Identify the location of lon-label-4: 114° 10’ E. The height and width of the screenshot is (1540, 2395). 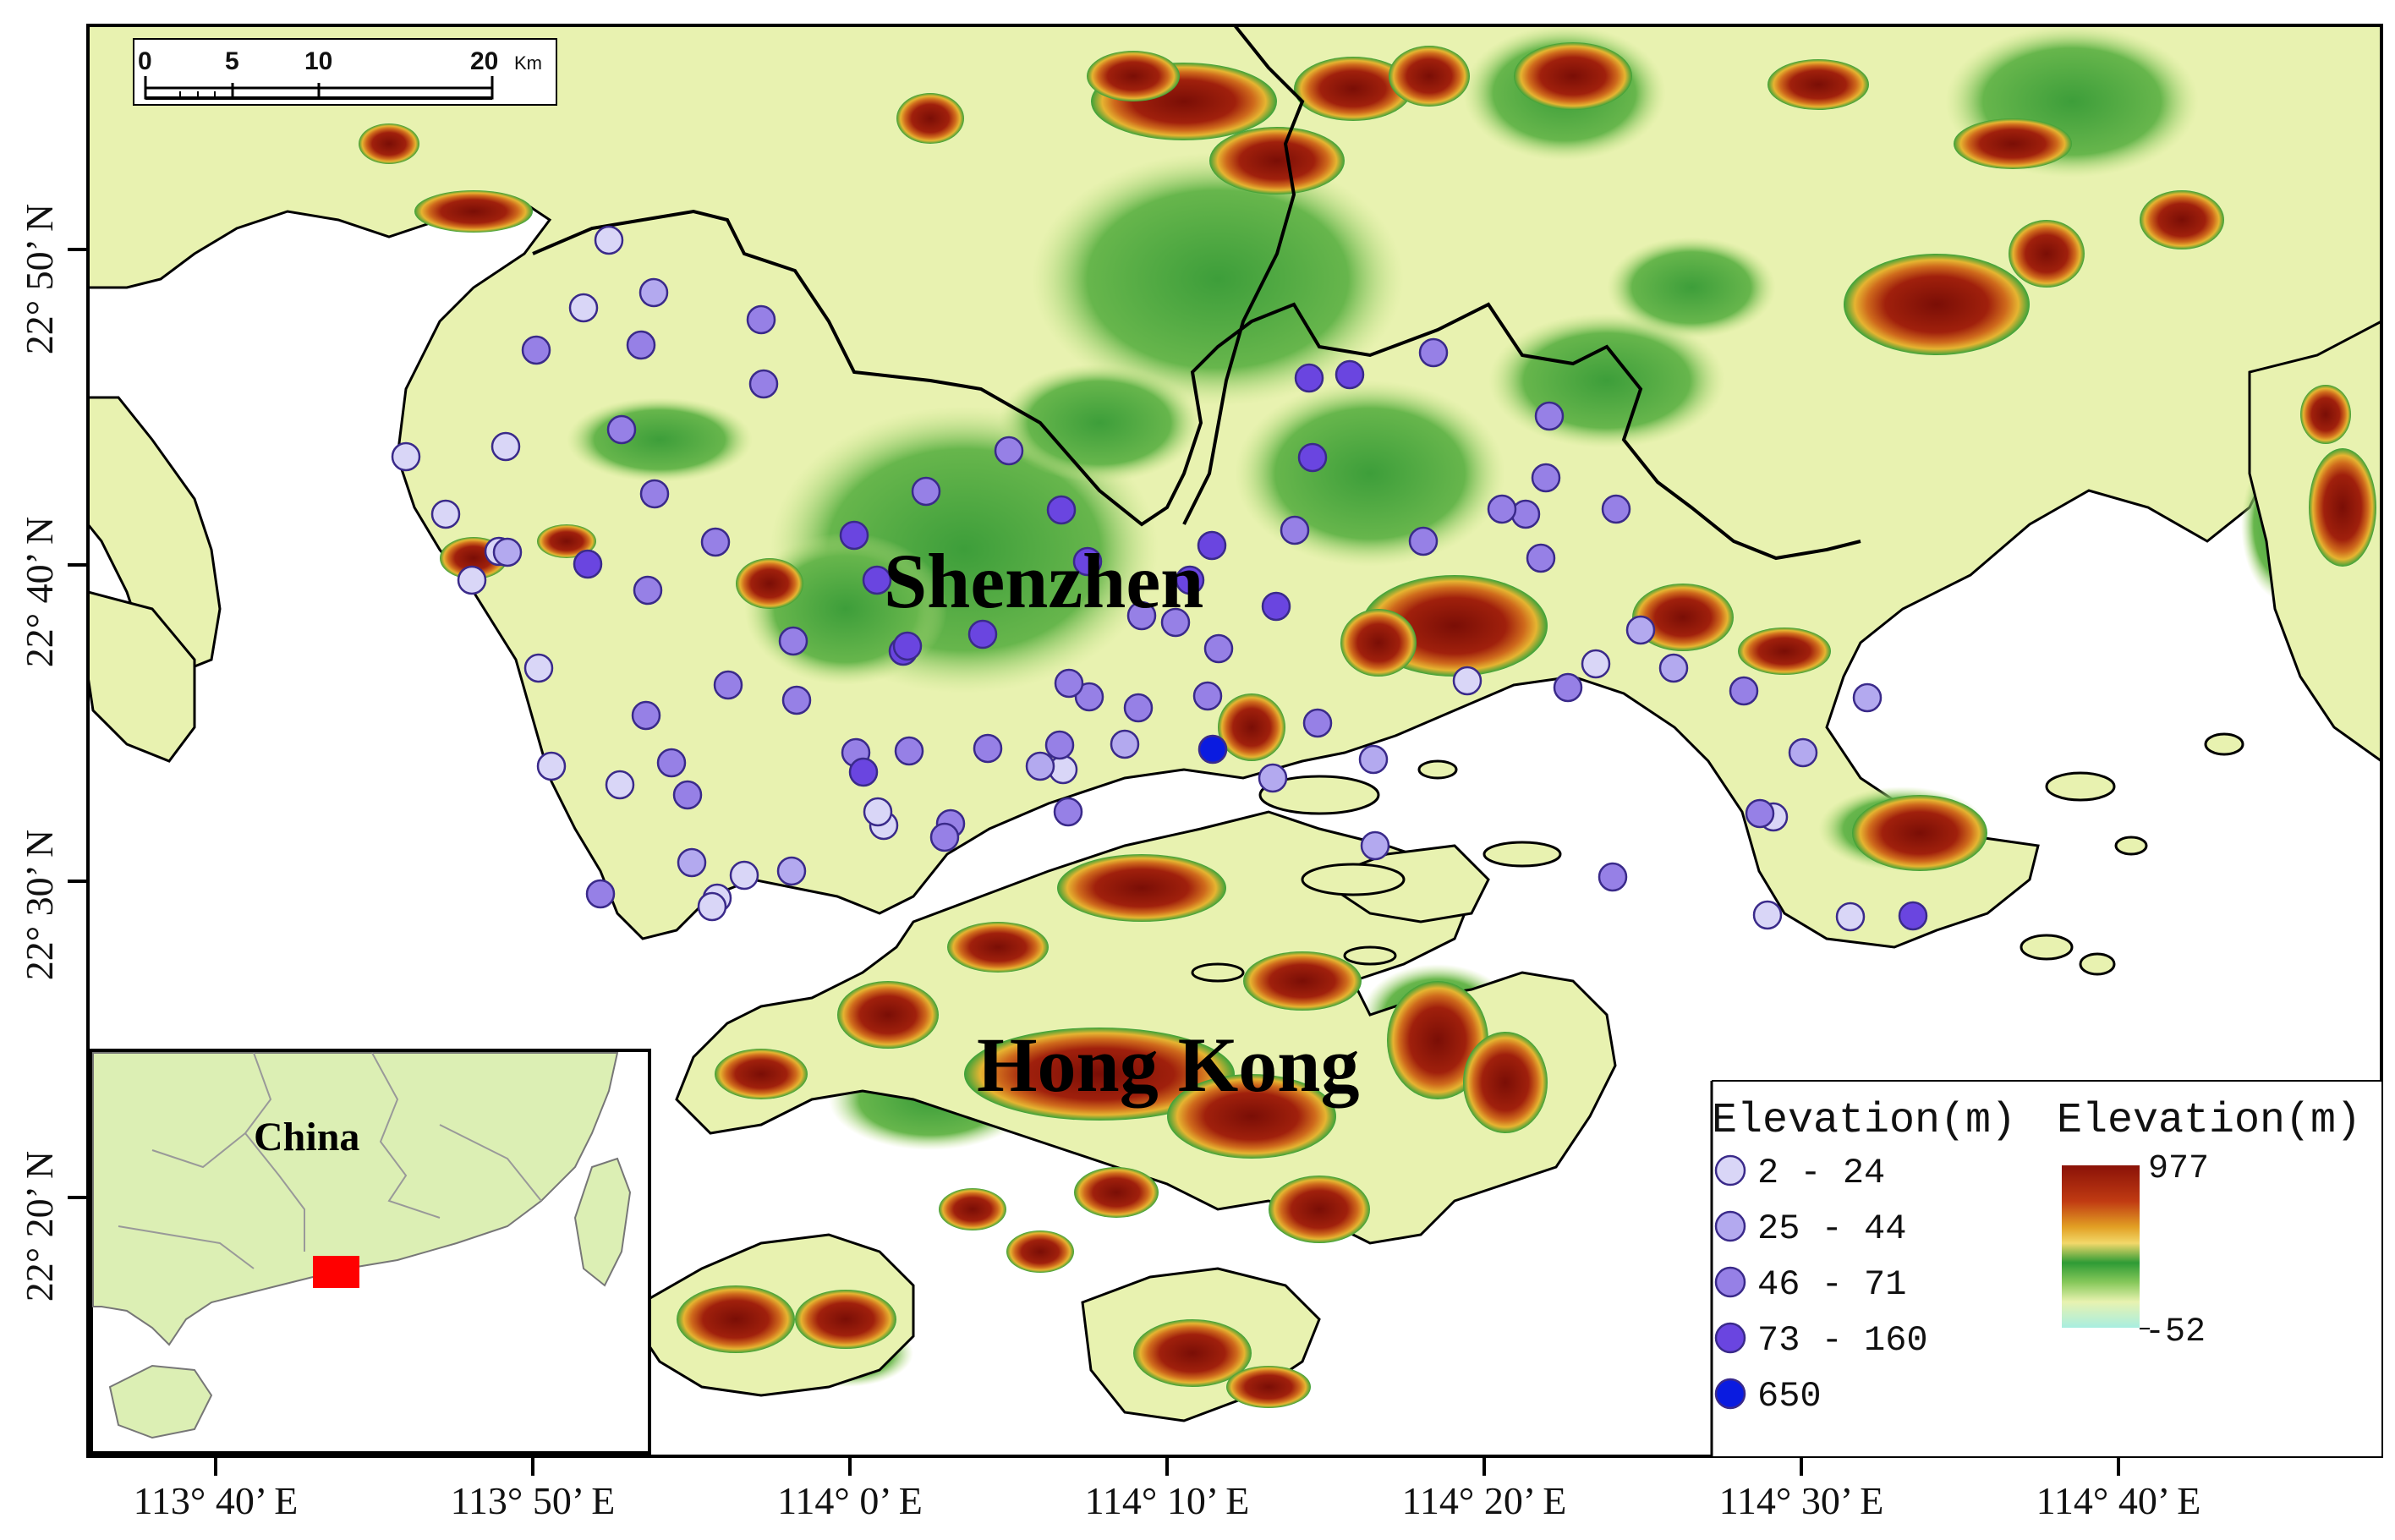
(1167, 1501).